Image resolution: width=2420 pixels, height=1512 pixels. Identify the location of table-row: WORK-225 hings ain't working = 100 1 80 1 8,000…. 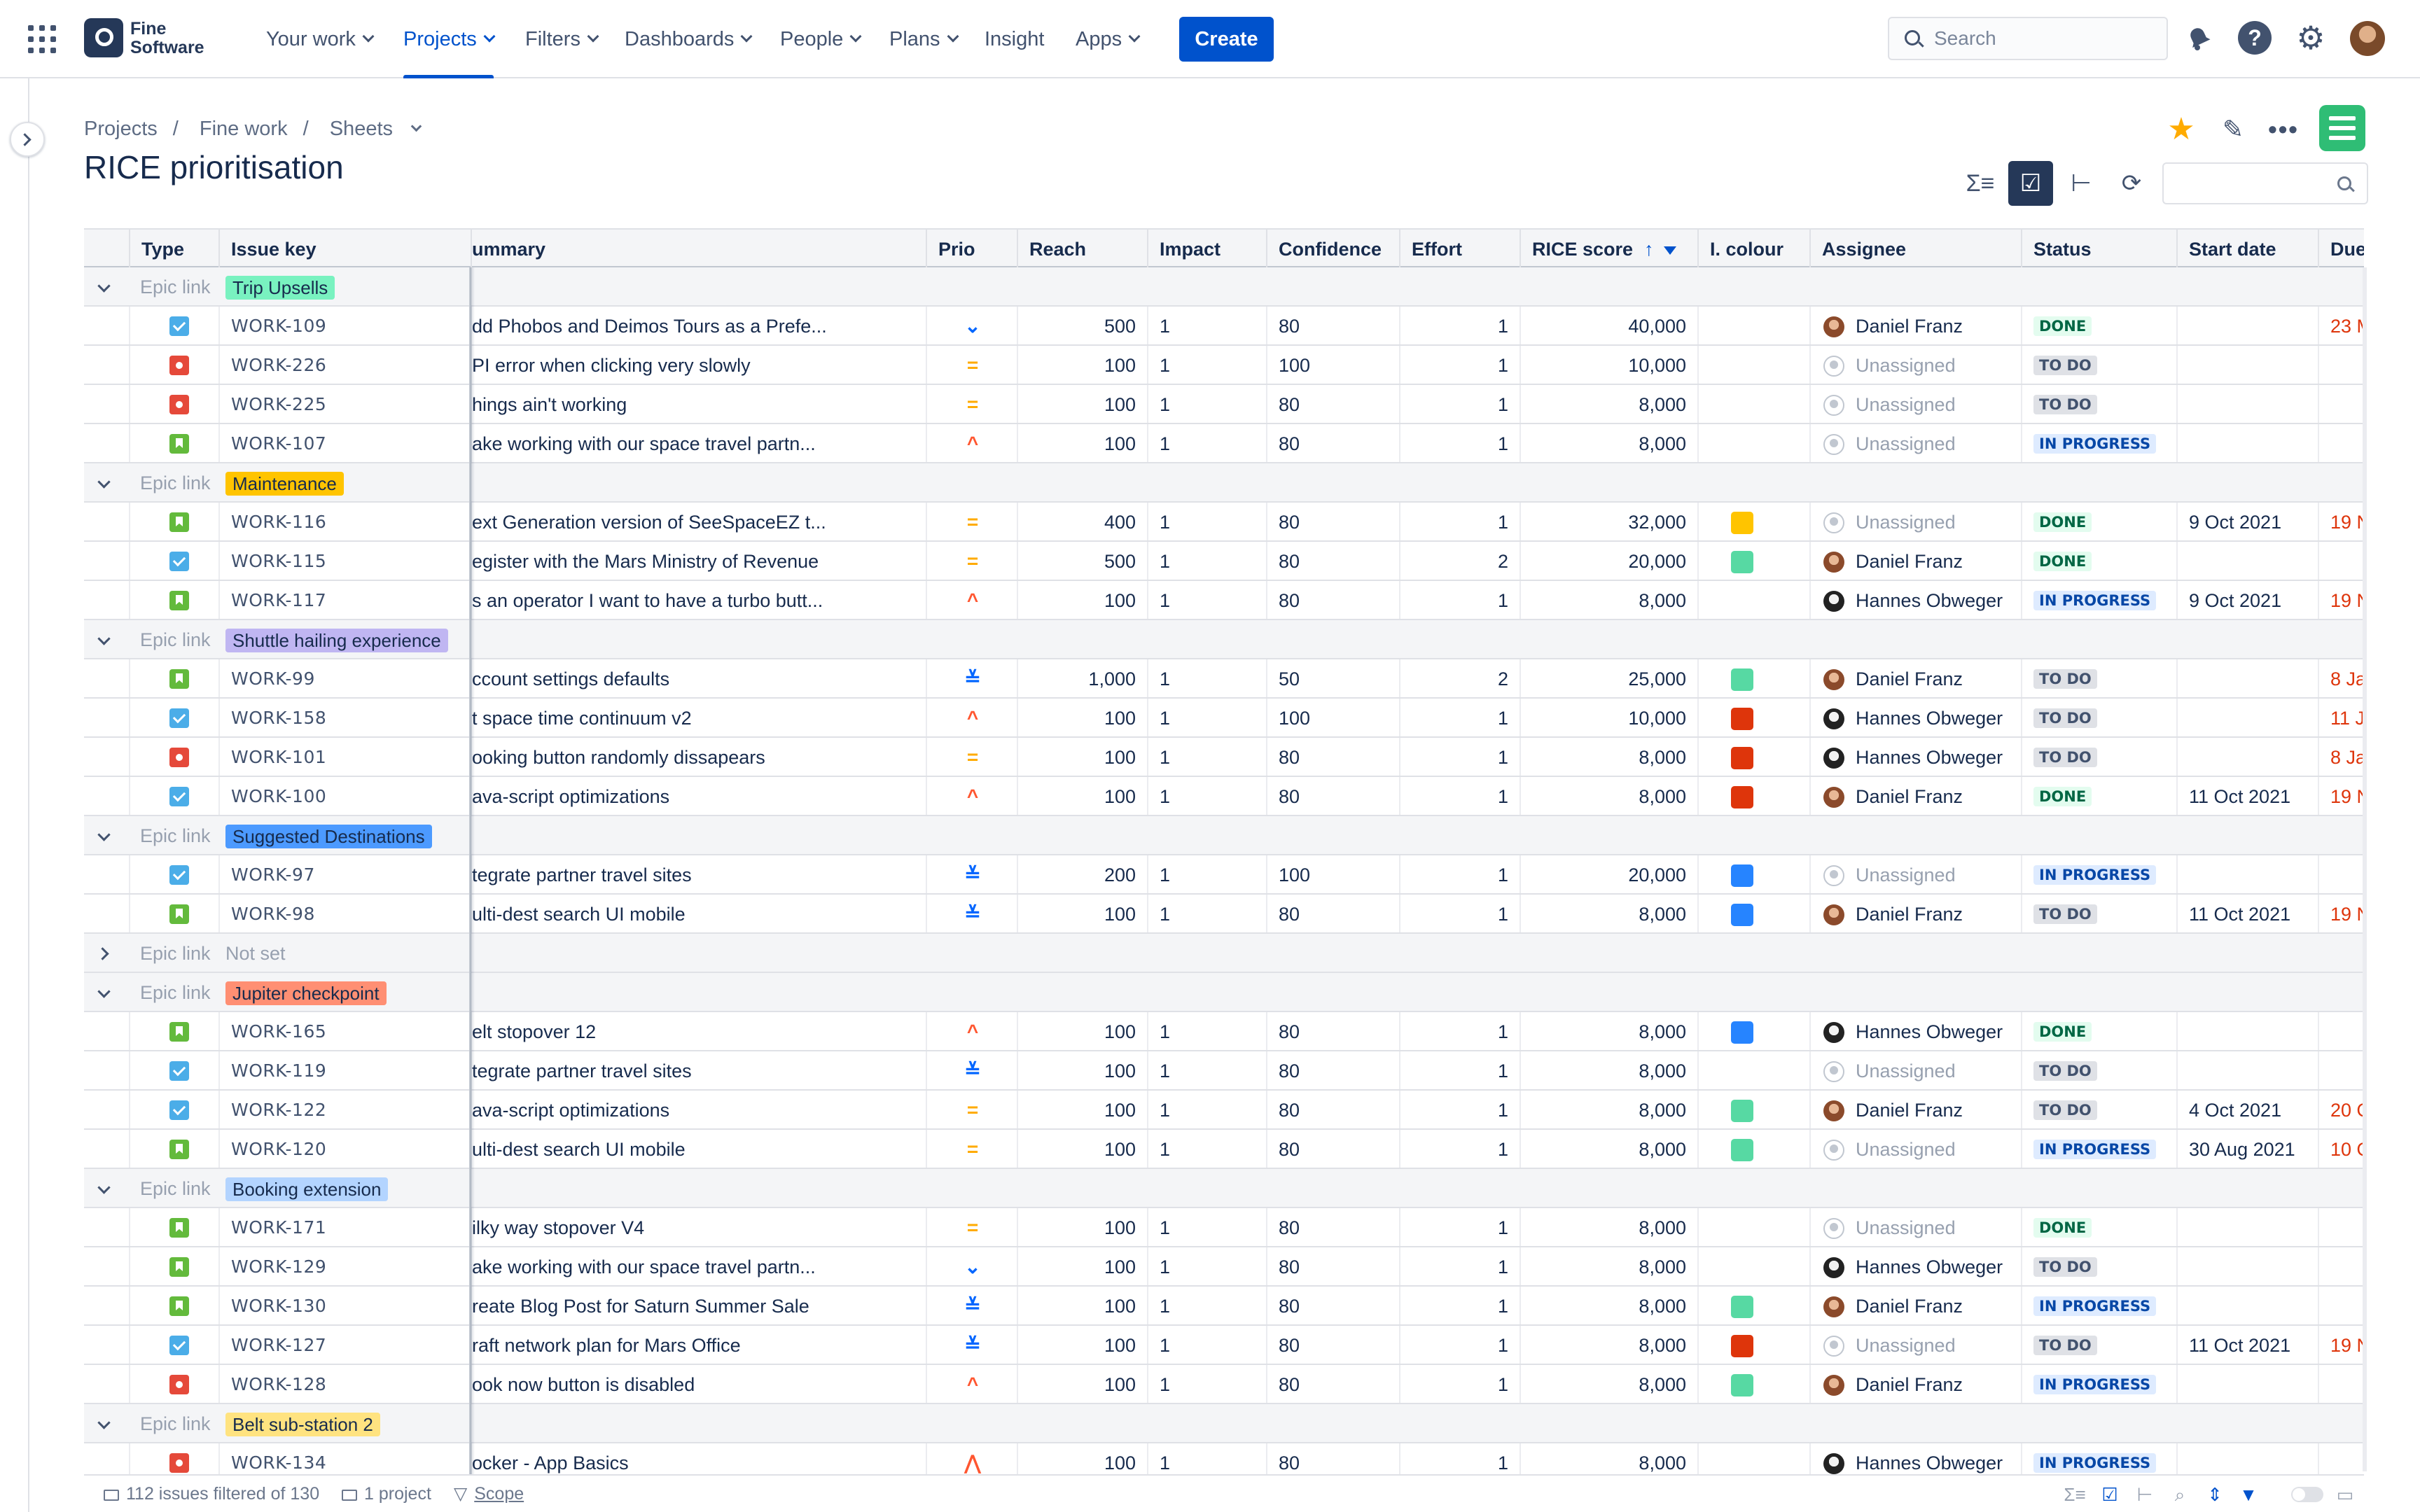
(1224, 404).